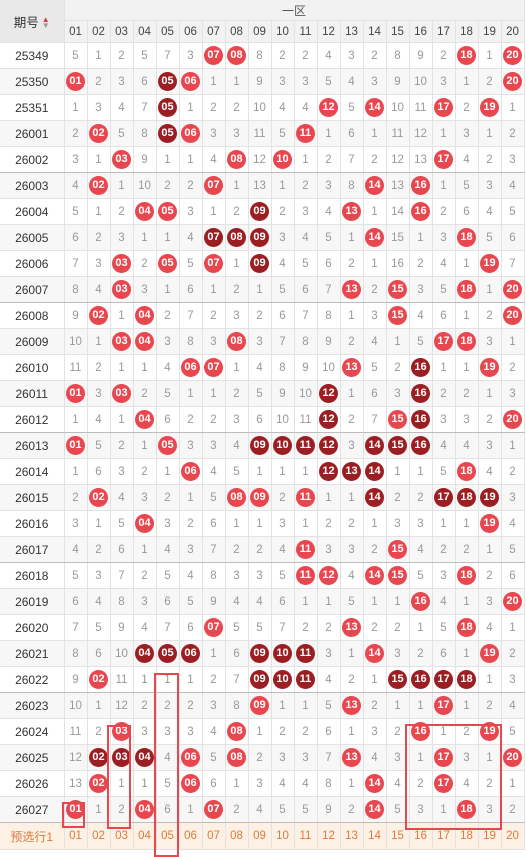 The height and width of the screenshot is (857, 526). What do you see at coordinates (306, 836) in the screenshot?
I see `forecast-select-cell: 11` at bounding box center [306, 836].